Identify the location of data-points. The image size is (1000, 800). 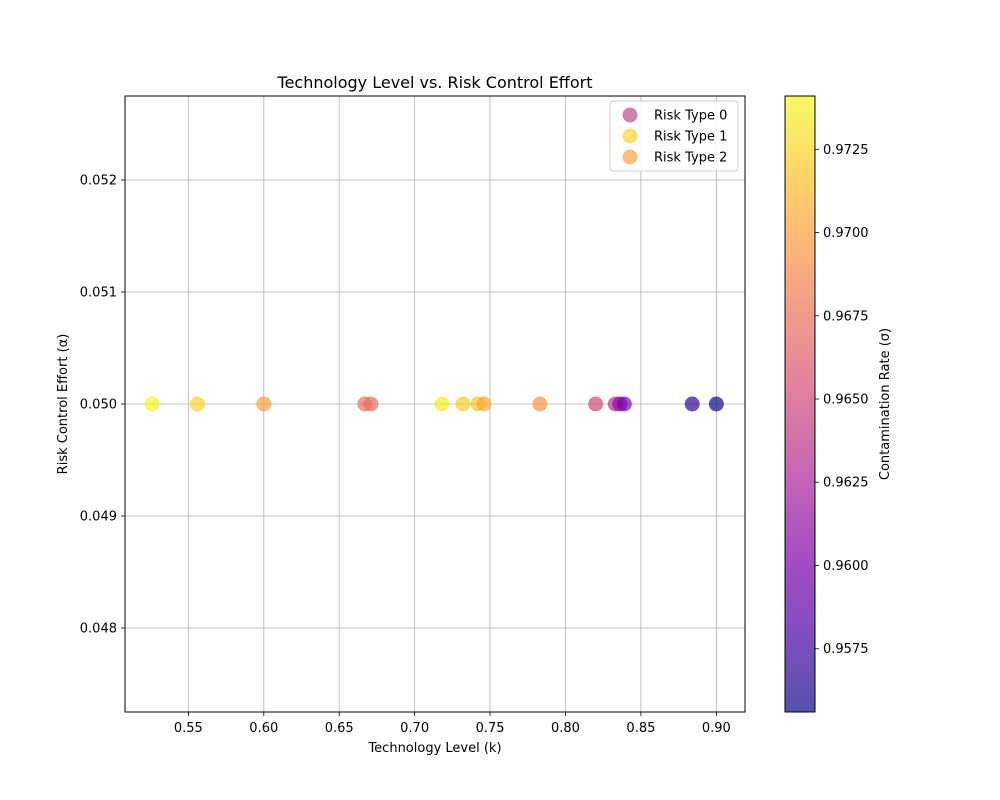
(434, 404).